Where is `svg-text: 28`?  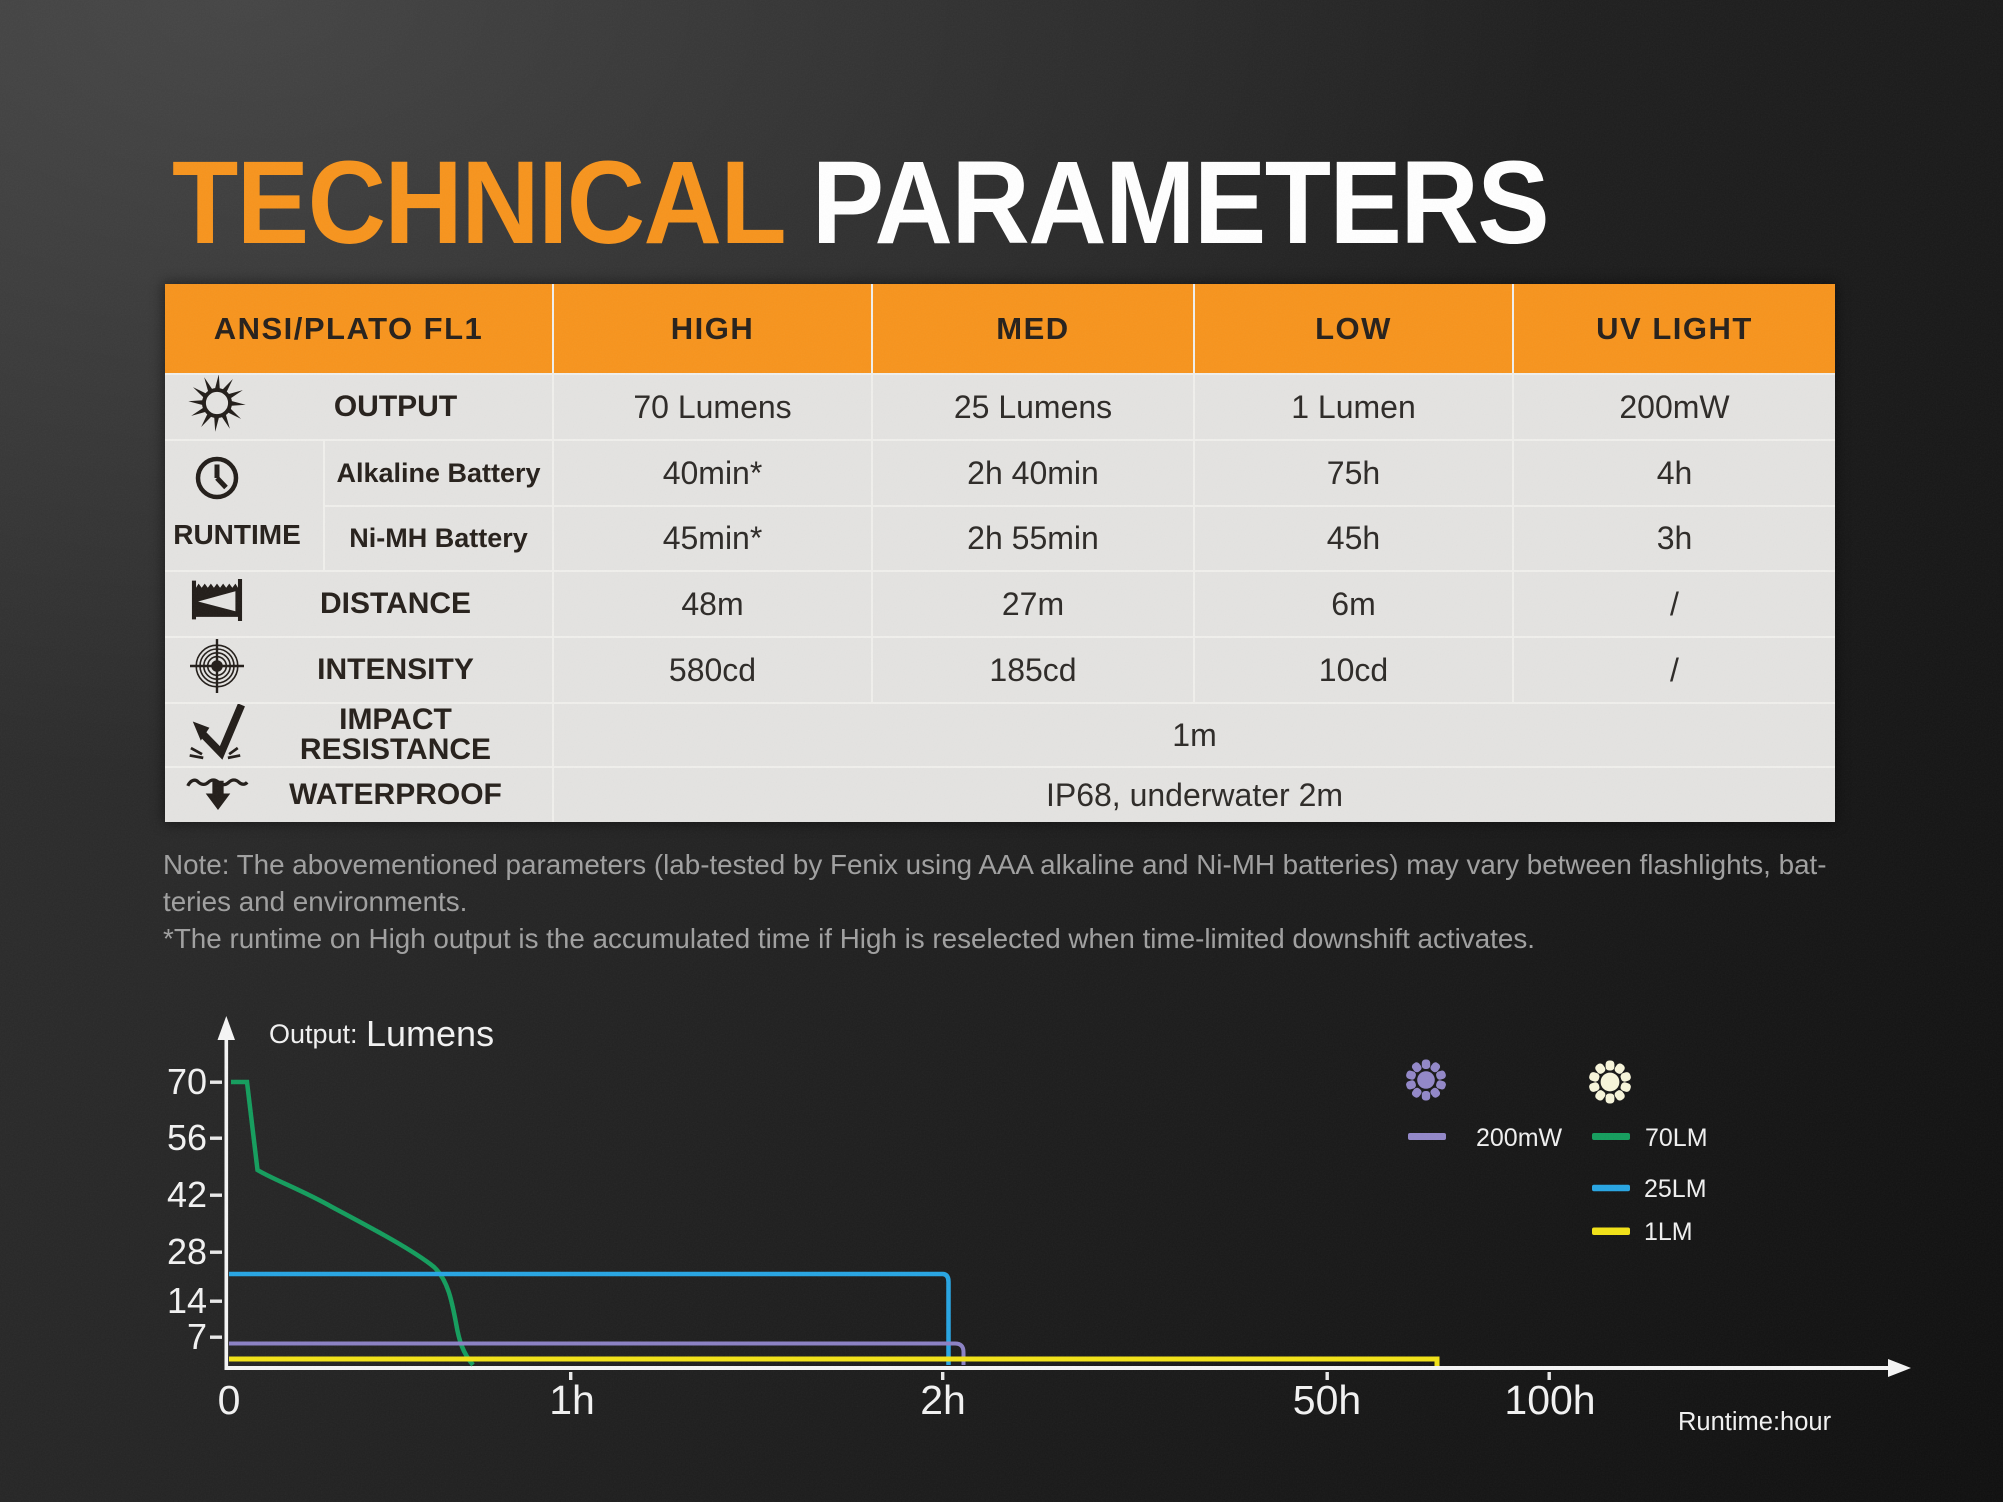
svg-text: 28 is located at coordinates (187, 1251).